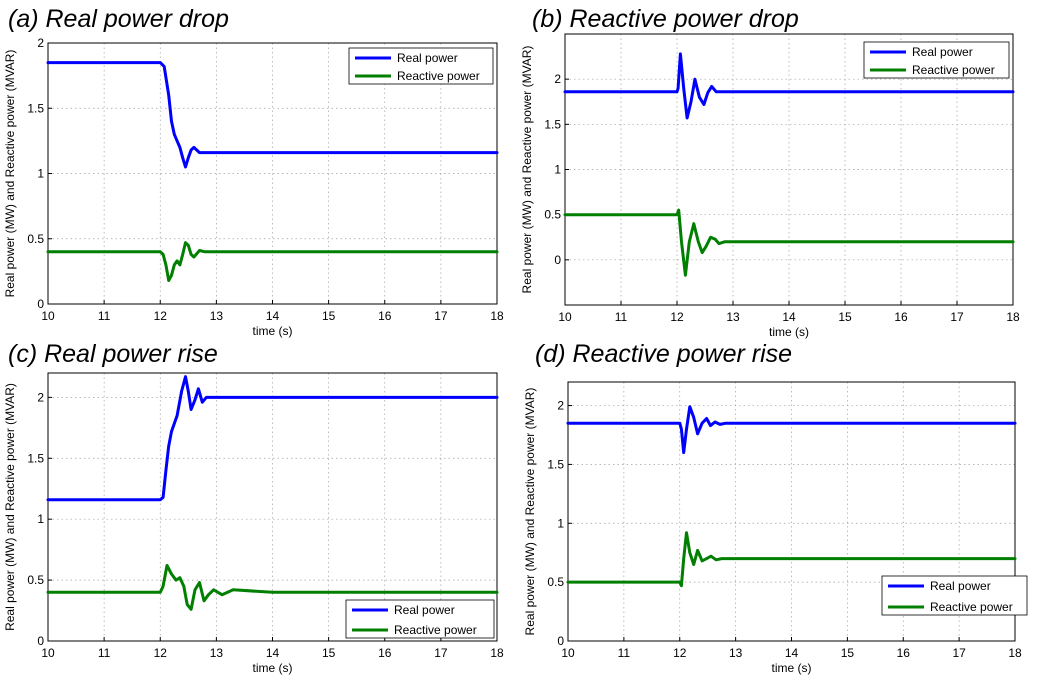  Describe the element at coordinates (161, 653) in the screenshot. I see `tick-label-x-c-2: 12` at that location.